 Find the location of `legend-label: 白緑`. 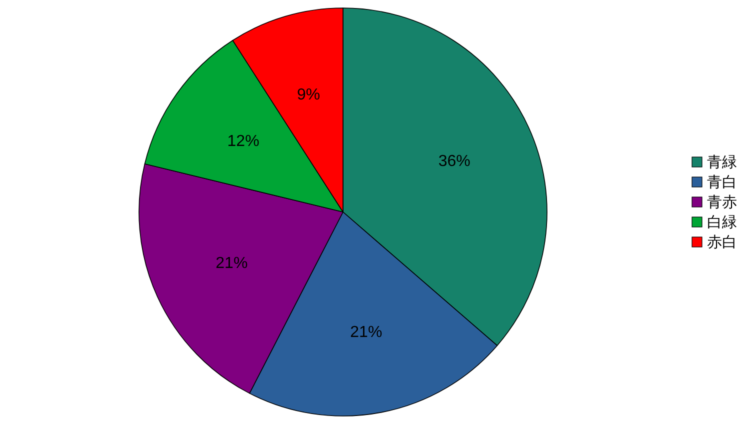

legend-label: 白緑 is located at coordinates (722, 222).